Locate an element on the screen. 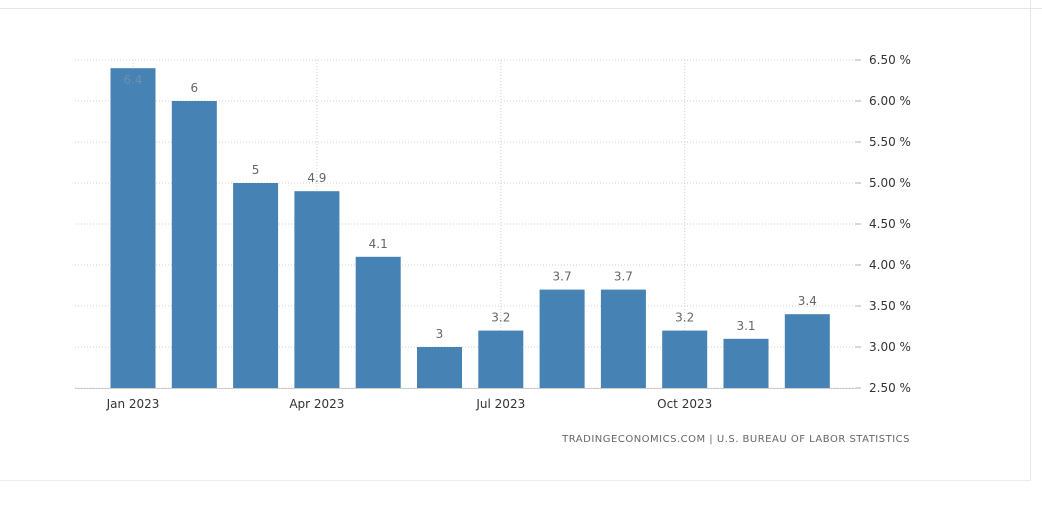  data-label: 6 is located at coordinates (194, 88).